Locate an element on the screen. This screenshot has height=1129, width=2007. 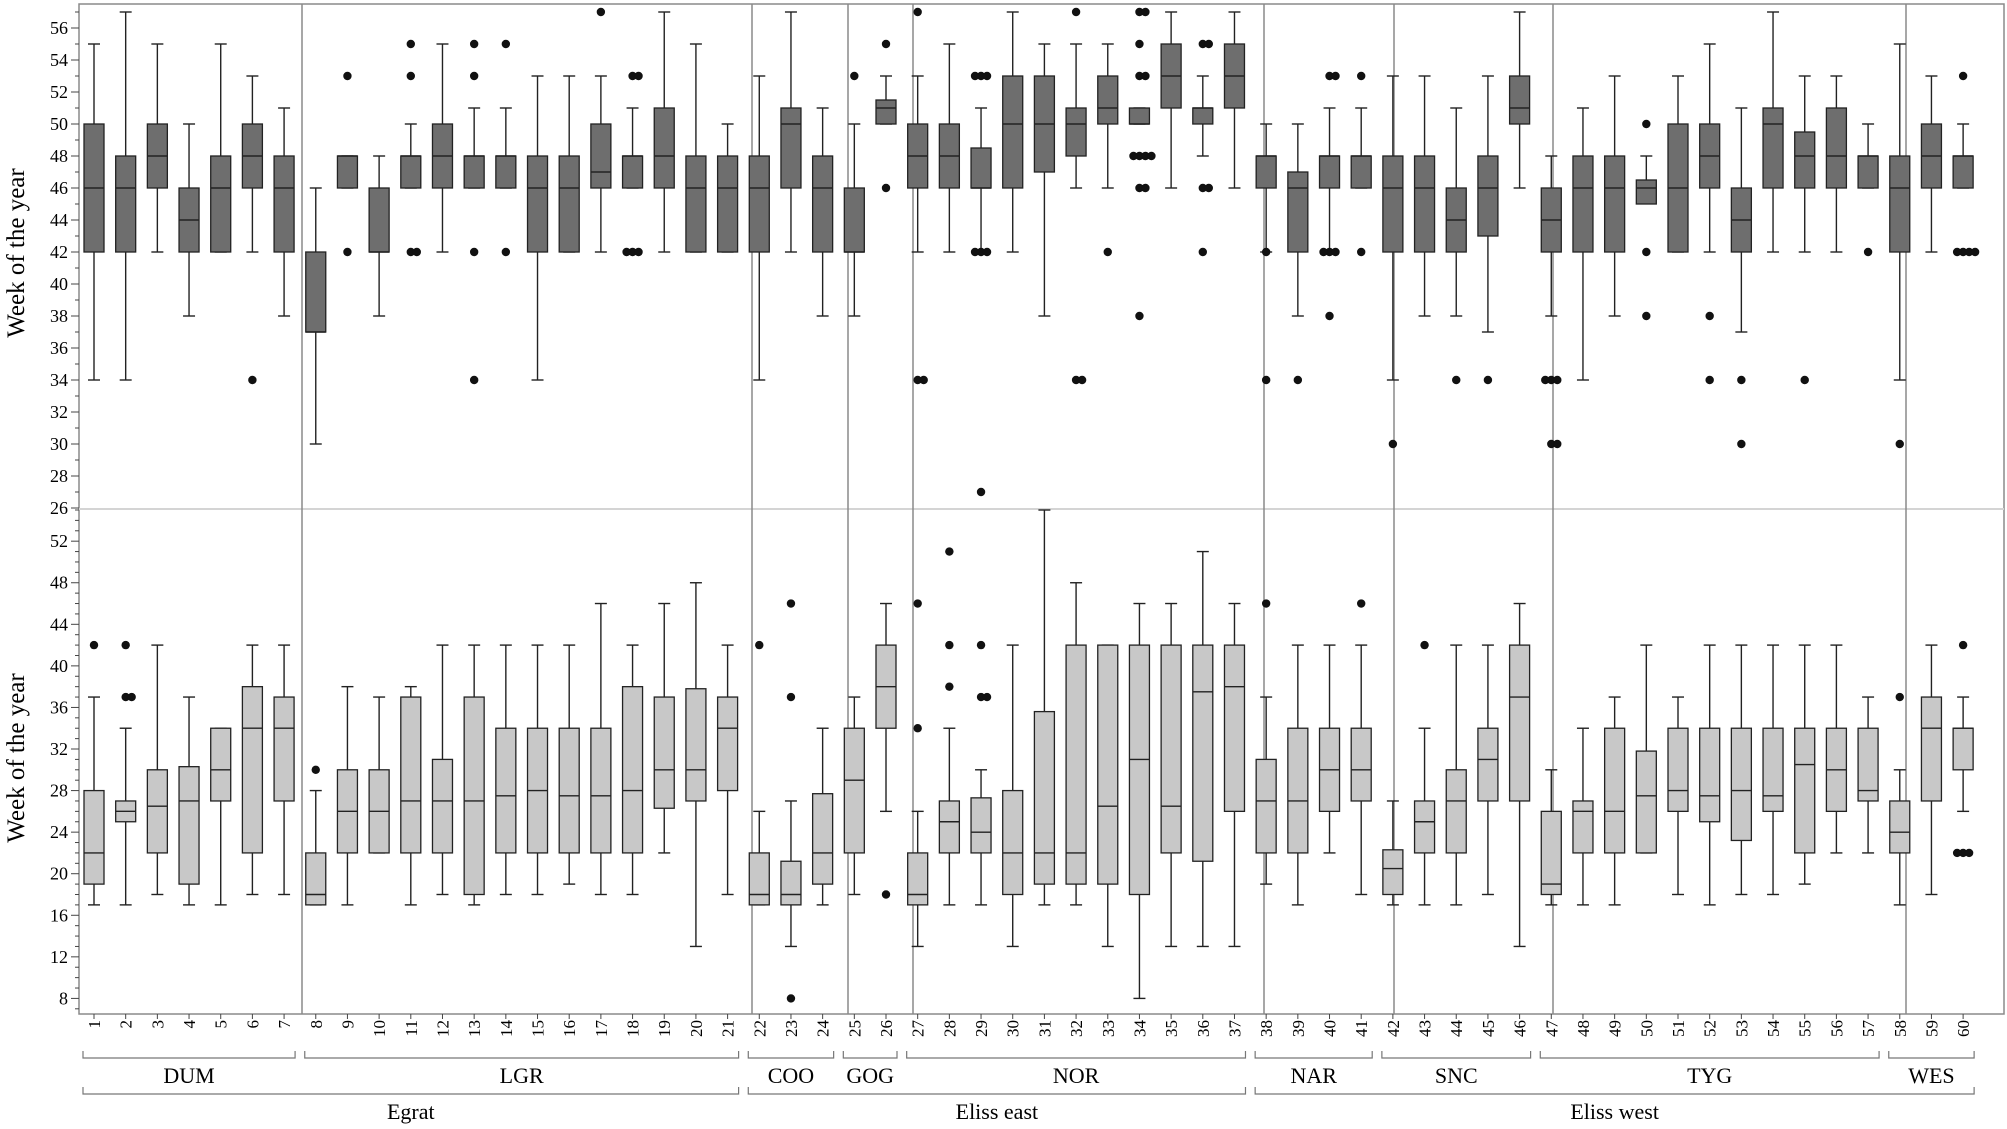
group-label: GOG is located at coordinates (870, 1075).